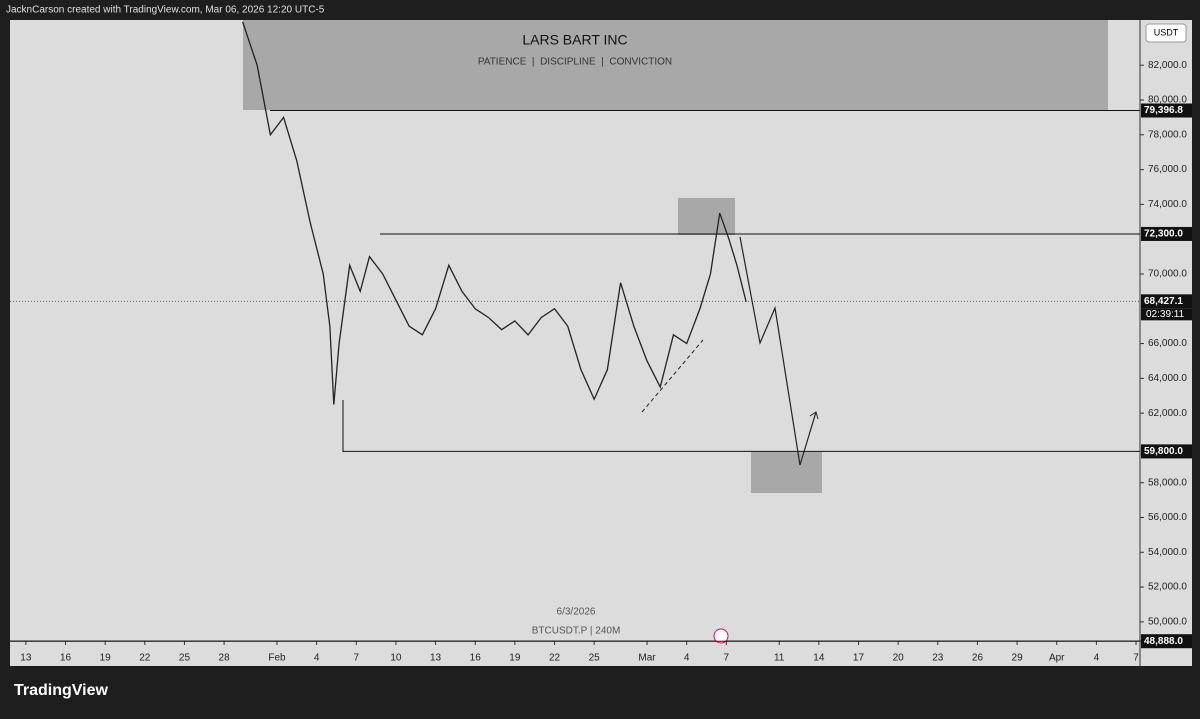  I want to click on price-tag-label: 48,888.0, so click(1163, 641).